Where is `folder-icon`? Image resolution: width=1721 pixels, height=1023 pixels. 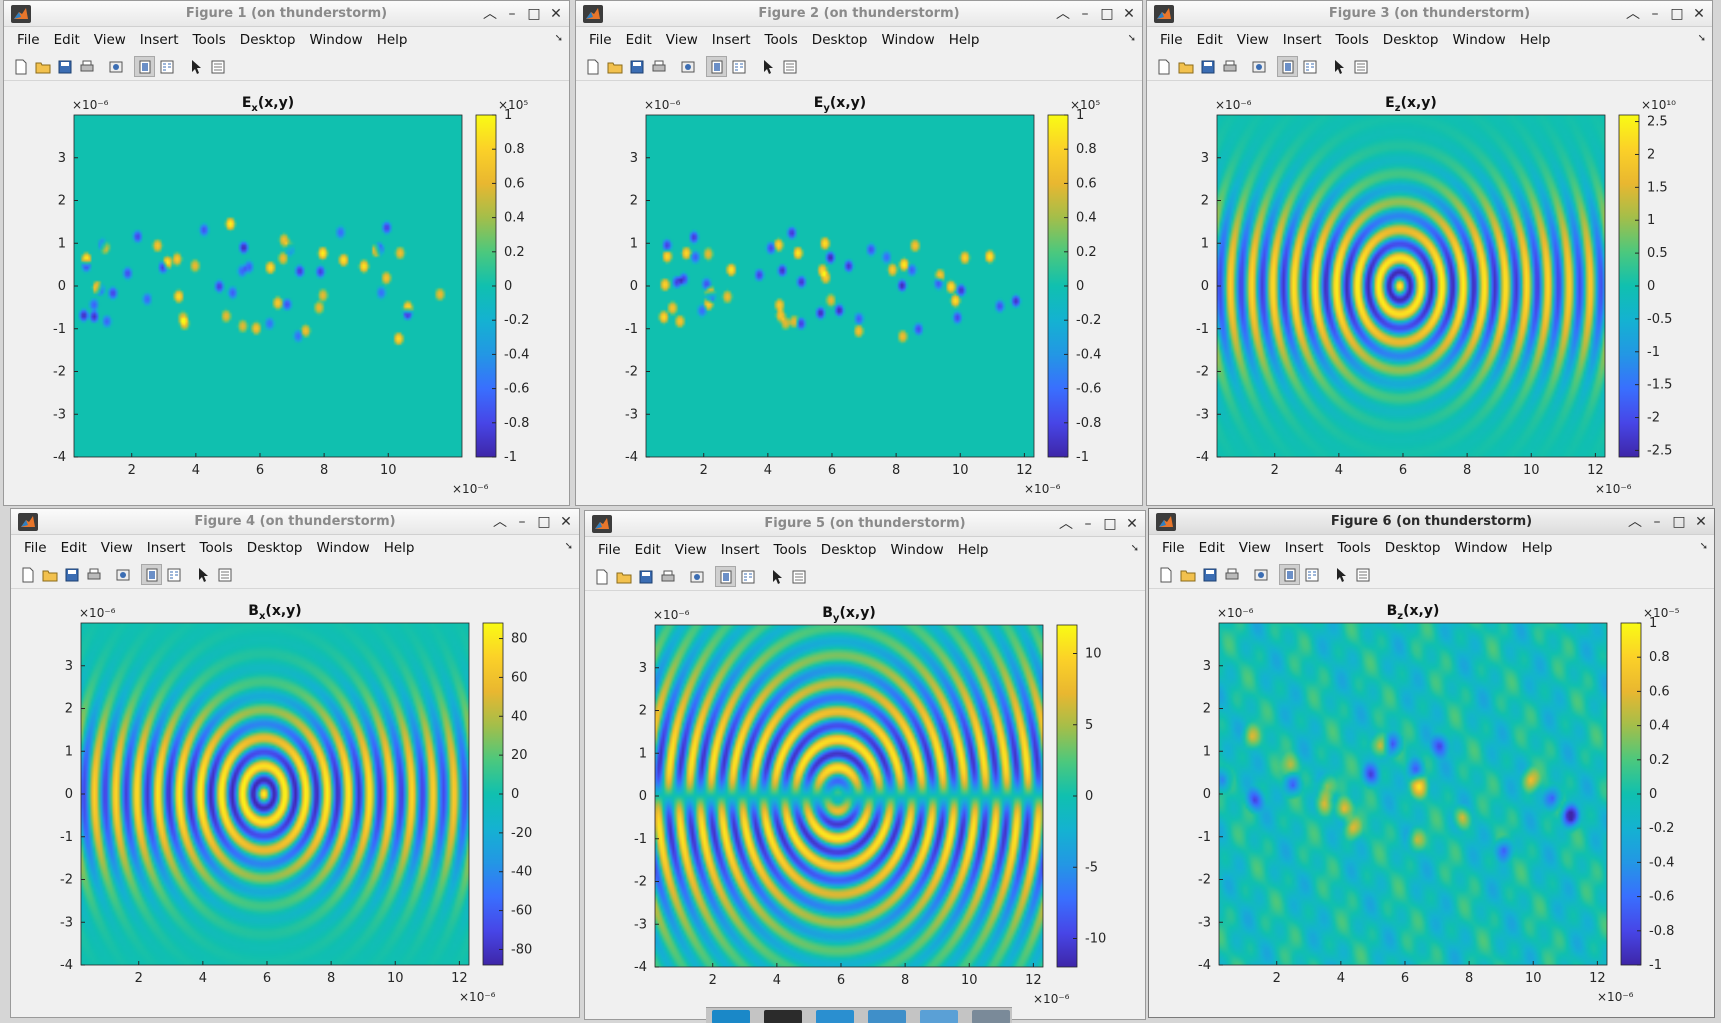
folder-icon is located at coordinates (991, 1016).